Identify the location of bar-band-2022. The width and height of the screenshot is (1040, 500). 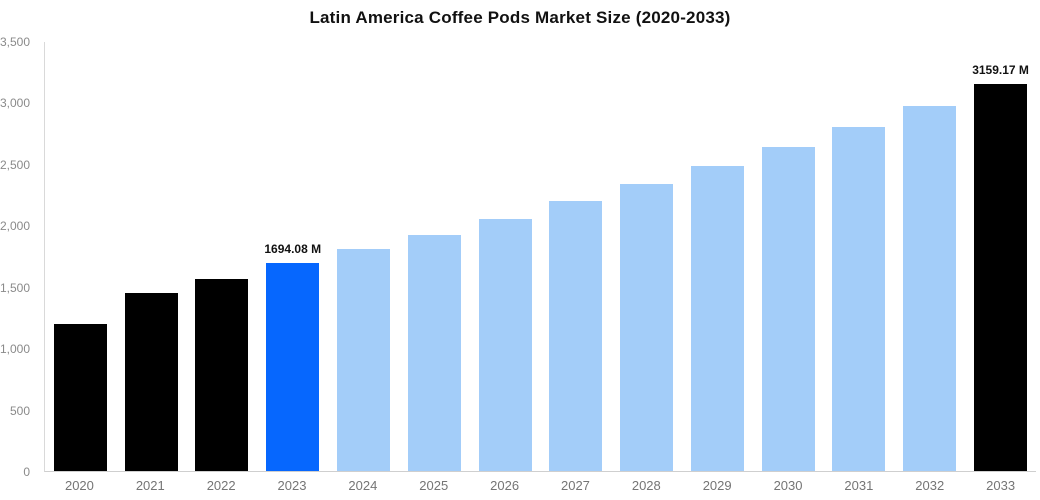
(222, 256).